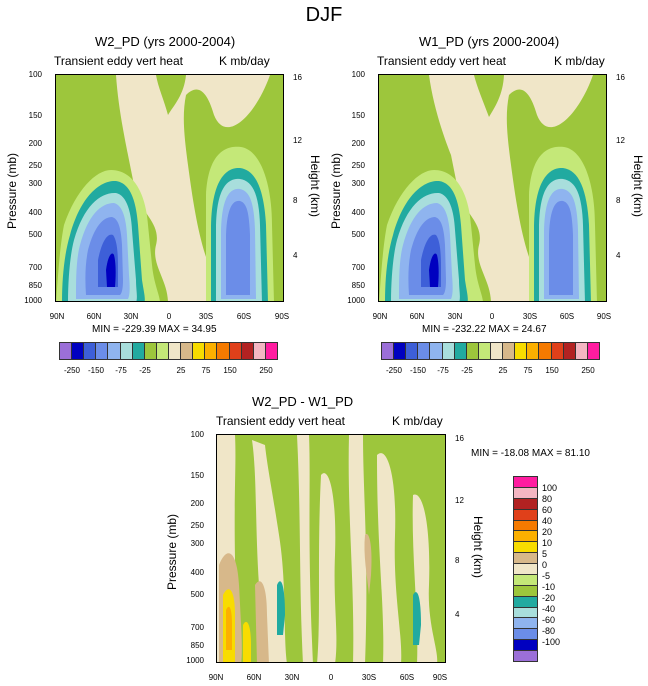  I want to click on colorbar-label: 10, so click(547, 543).